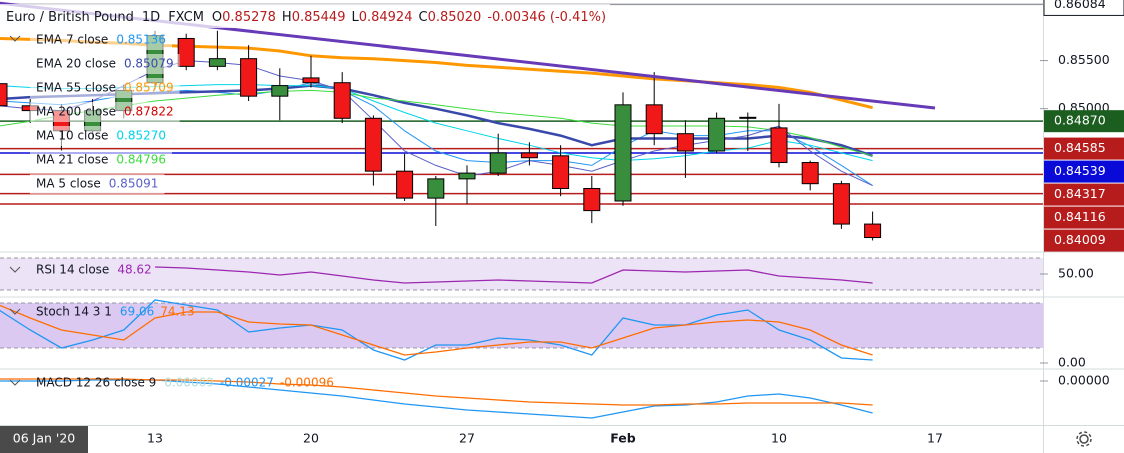  Describe the element at coordinates (141, 40) in the screenshot. I see `legend-value: 0.85136` at that location.